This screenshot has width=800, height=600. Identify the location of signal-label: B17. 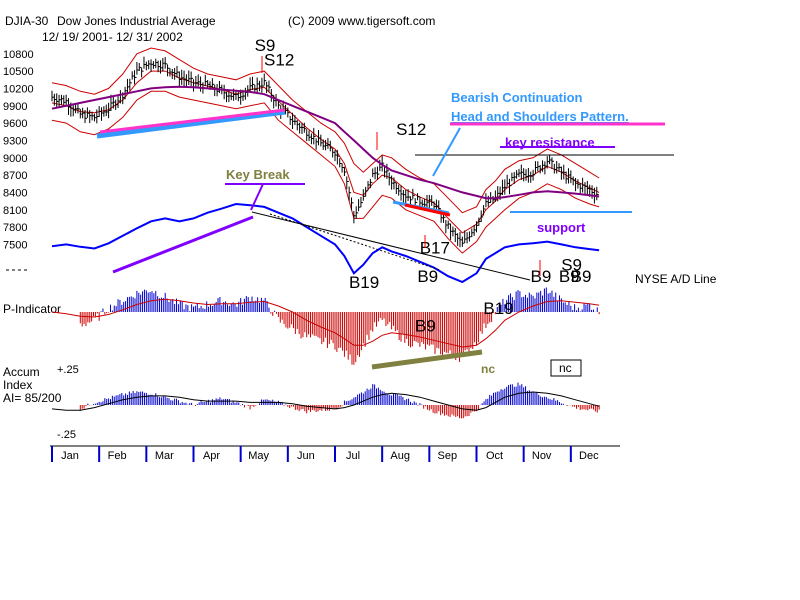
(435, 247).